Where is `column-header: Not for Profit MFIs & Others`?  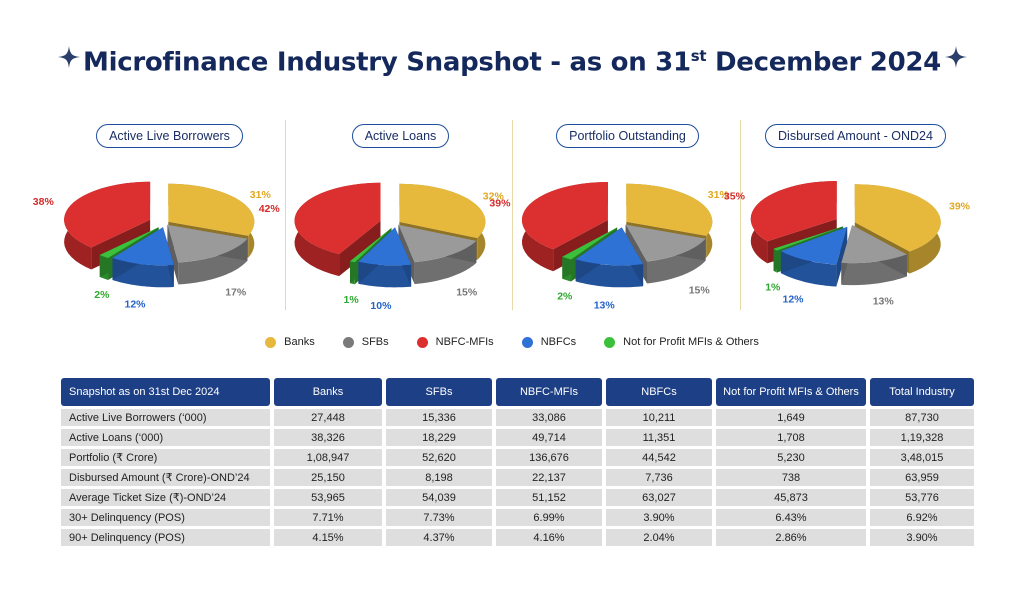
column-header: Not for Profit MFIs & Others is located at coordinates (791, 392).